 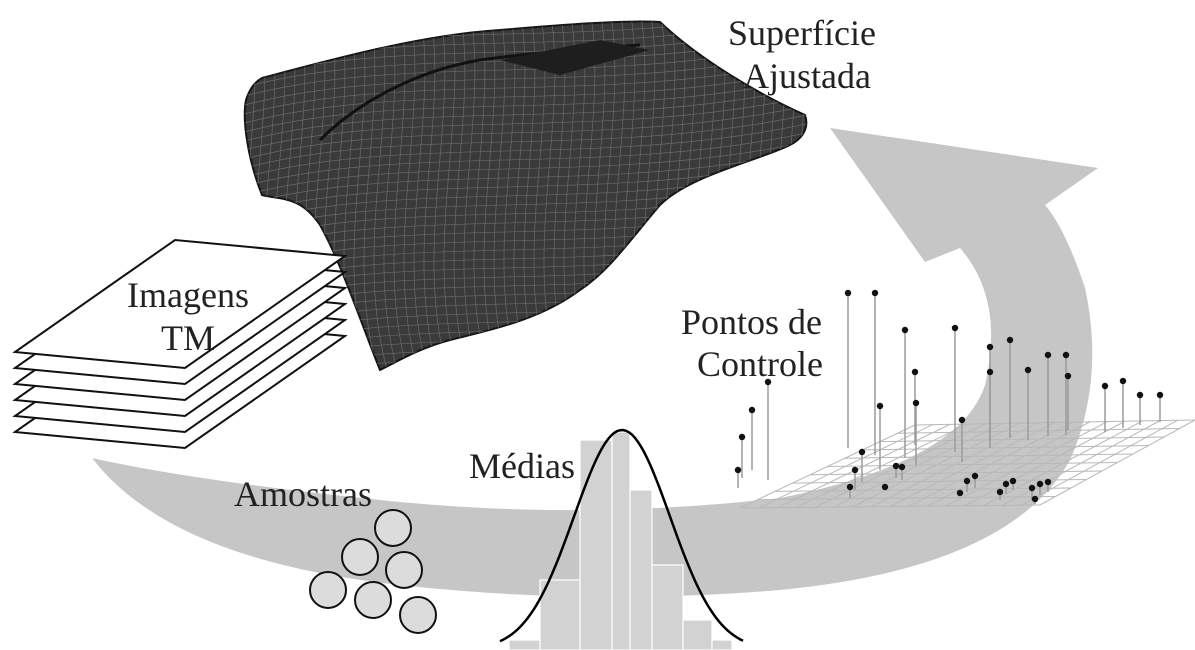 I want to click on image-stack, so click(x=180, y=344).